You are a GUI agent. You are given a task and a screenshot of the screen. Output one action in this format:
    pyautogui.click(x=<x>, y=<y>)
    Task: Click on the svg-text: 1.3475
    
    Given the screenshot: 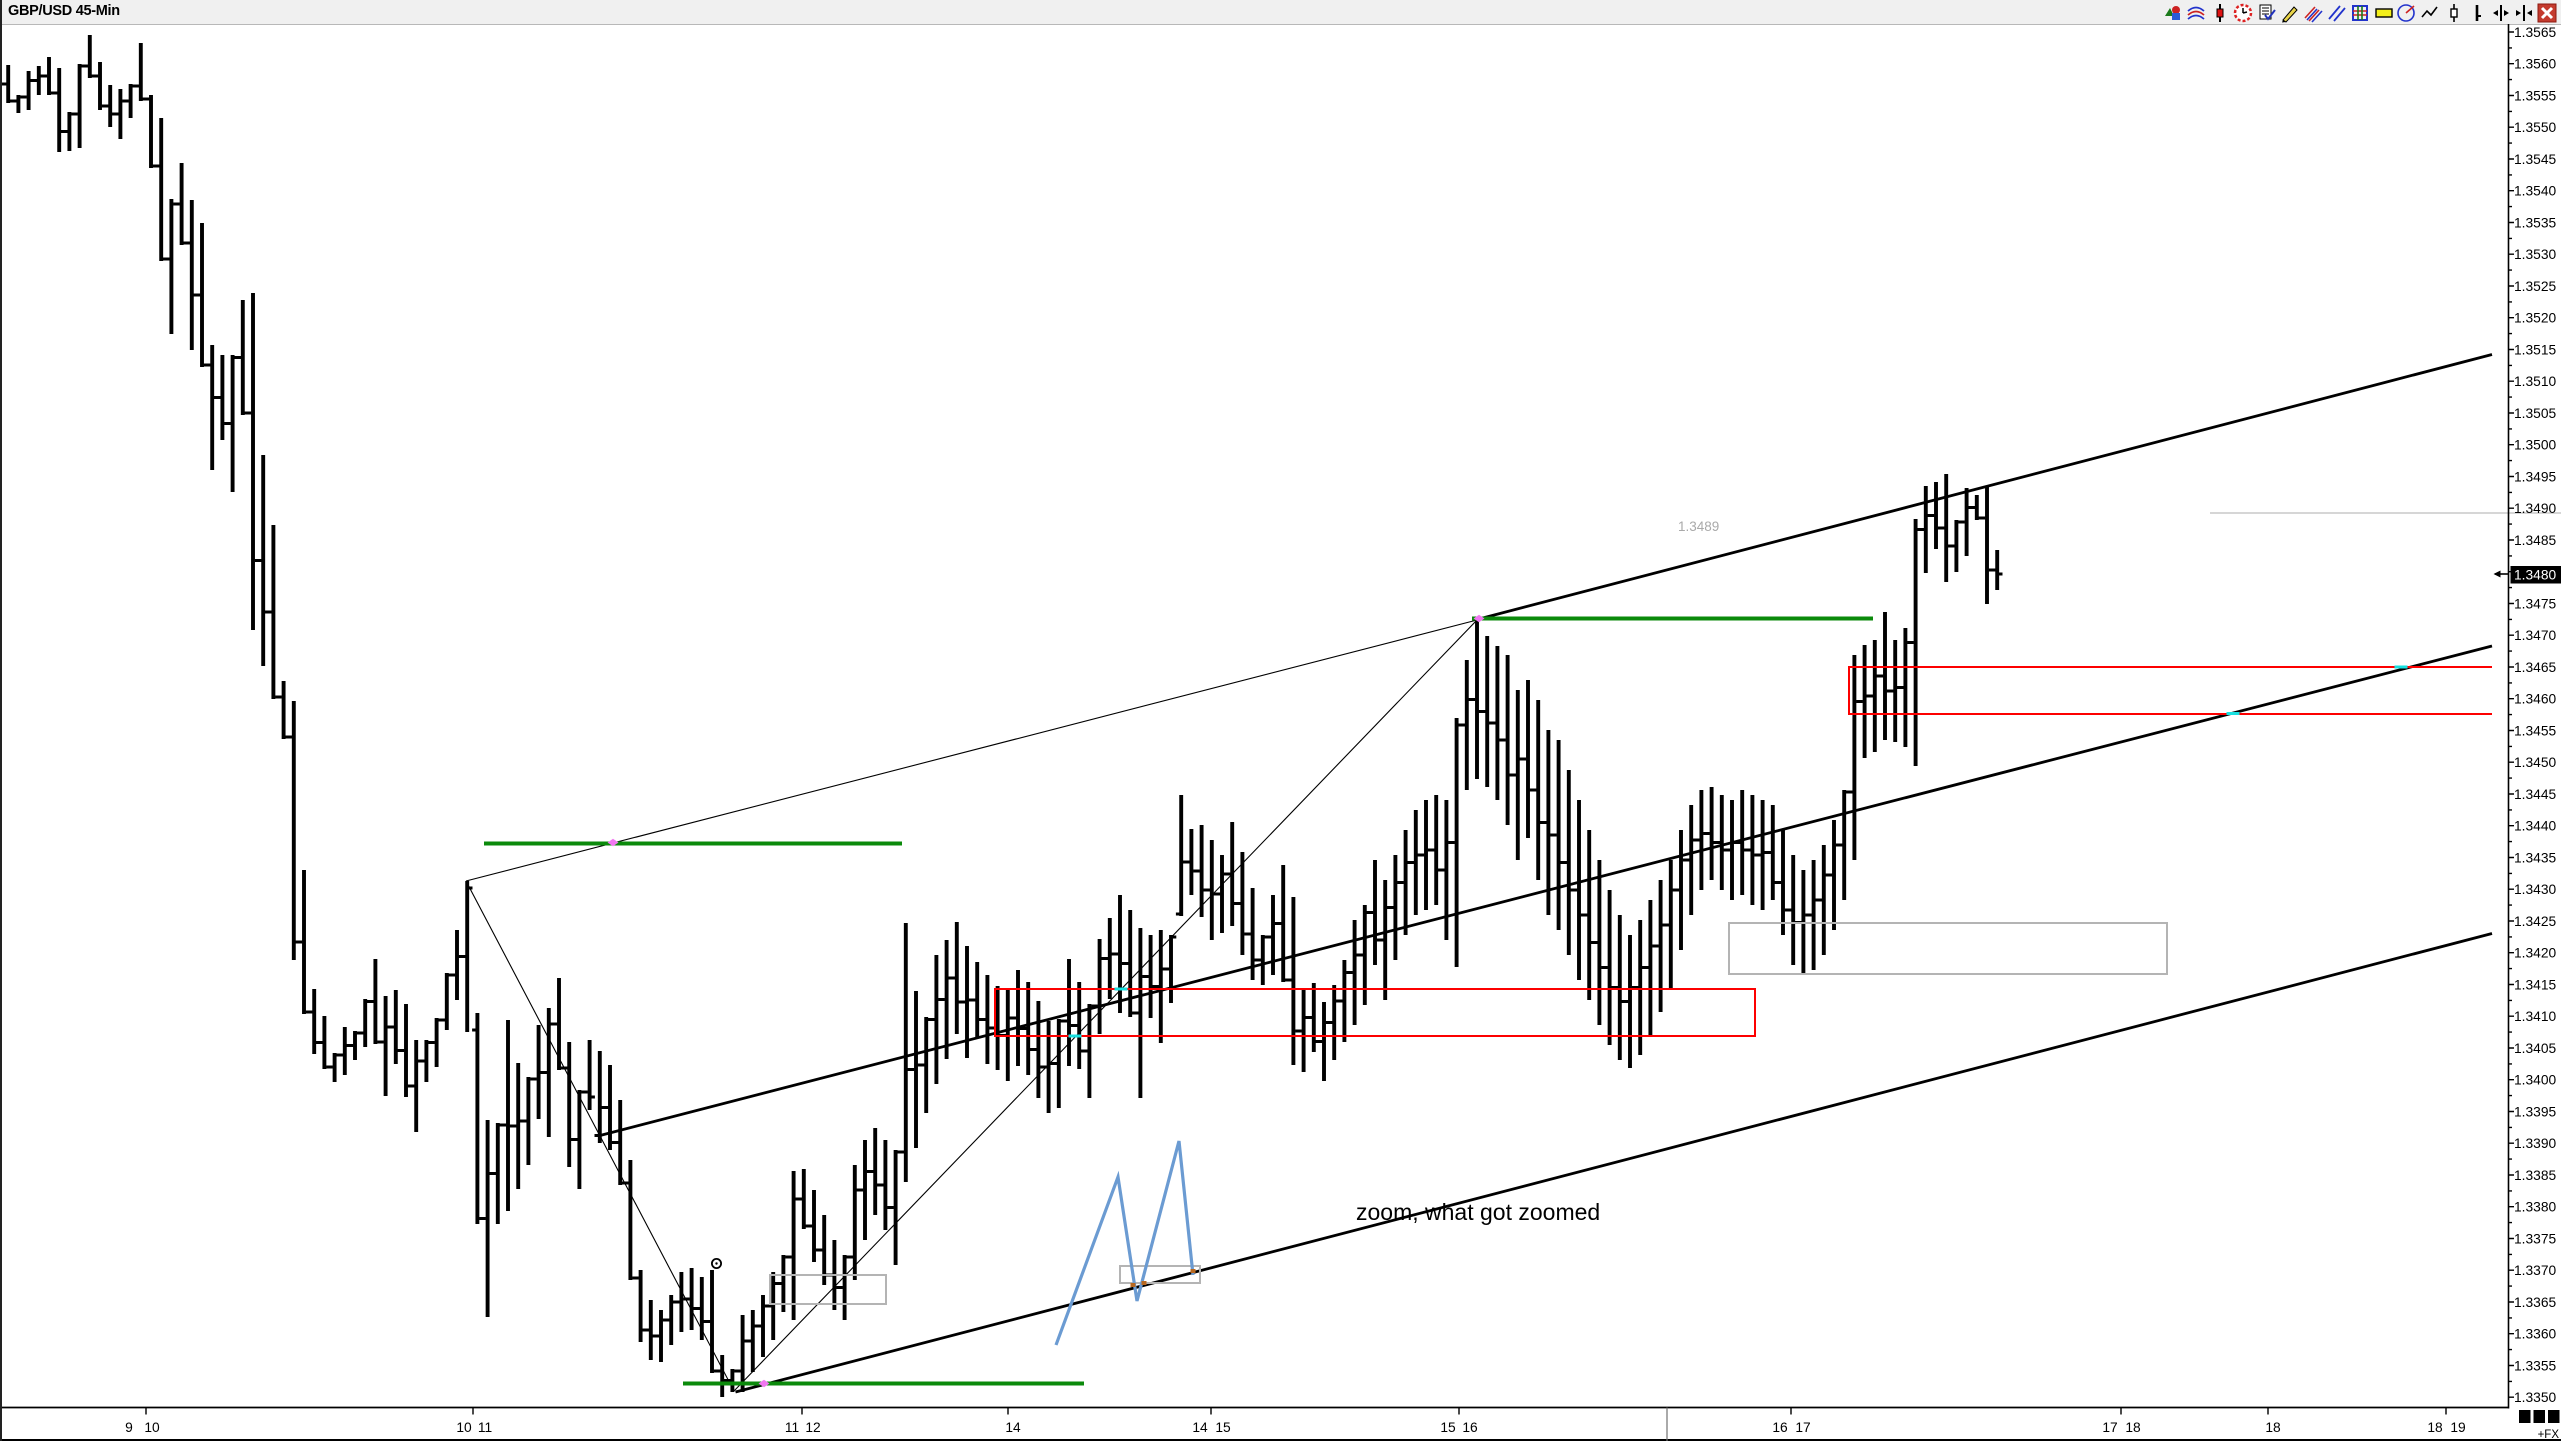 What is the action you would take?
    pyautogui.click(x=2535, y=604)
    